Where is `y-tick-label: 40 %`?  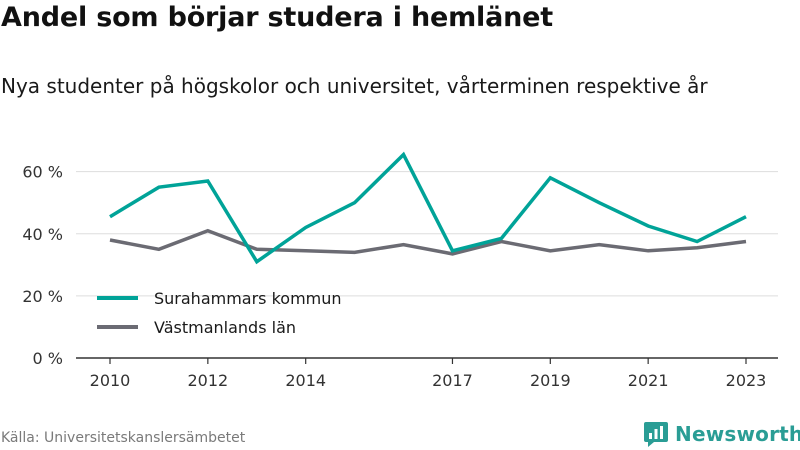
y-tick-label: 40 % is located at coordinates (42, 234).